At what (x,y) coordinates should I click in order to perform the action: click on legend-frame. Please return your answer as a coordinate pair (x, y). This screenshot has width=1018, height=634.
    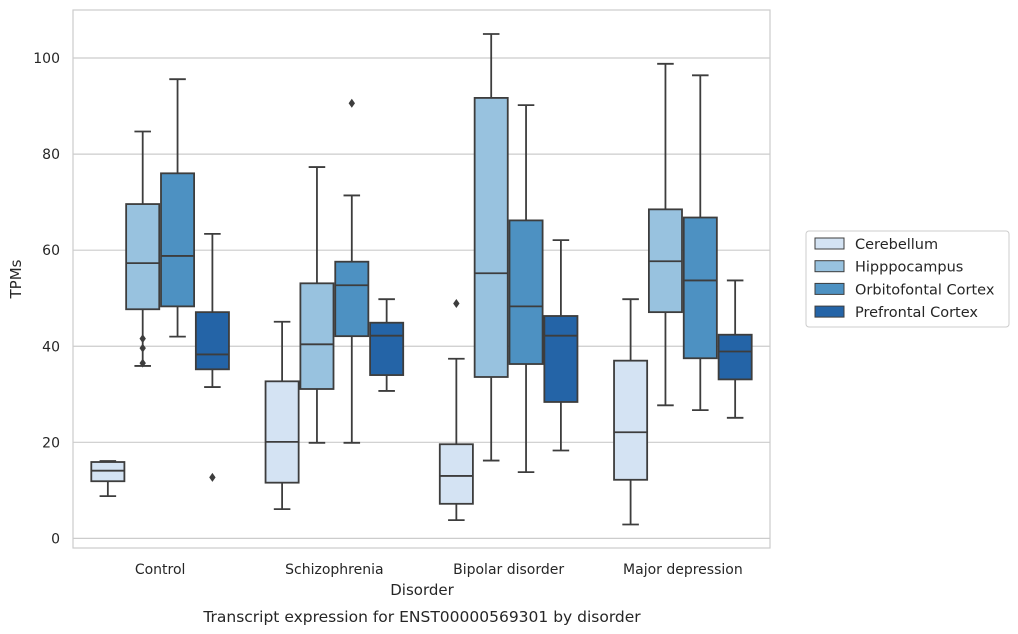
    Looking at the image, I should click on (907, 279).